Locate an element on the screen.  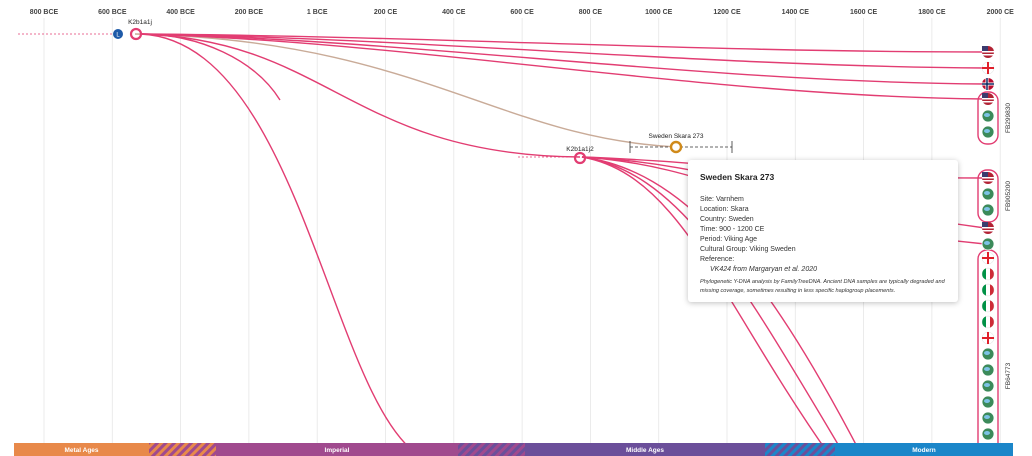
axis-tick-label: 800 BCE is located at coordinates (44, 12).